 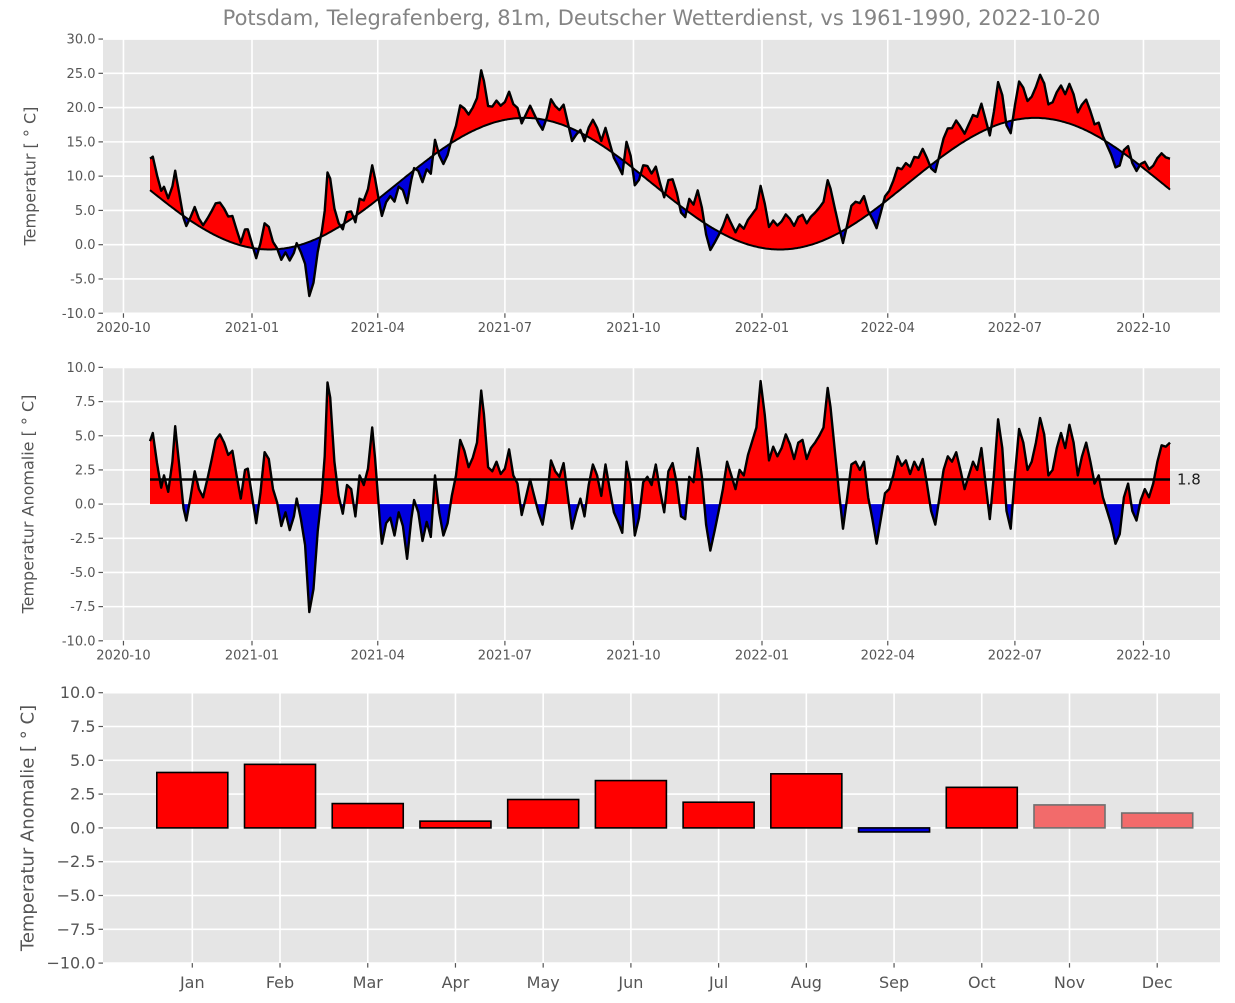 I want to click on y-tick-label: -2.5, so click(x=82, y=539).